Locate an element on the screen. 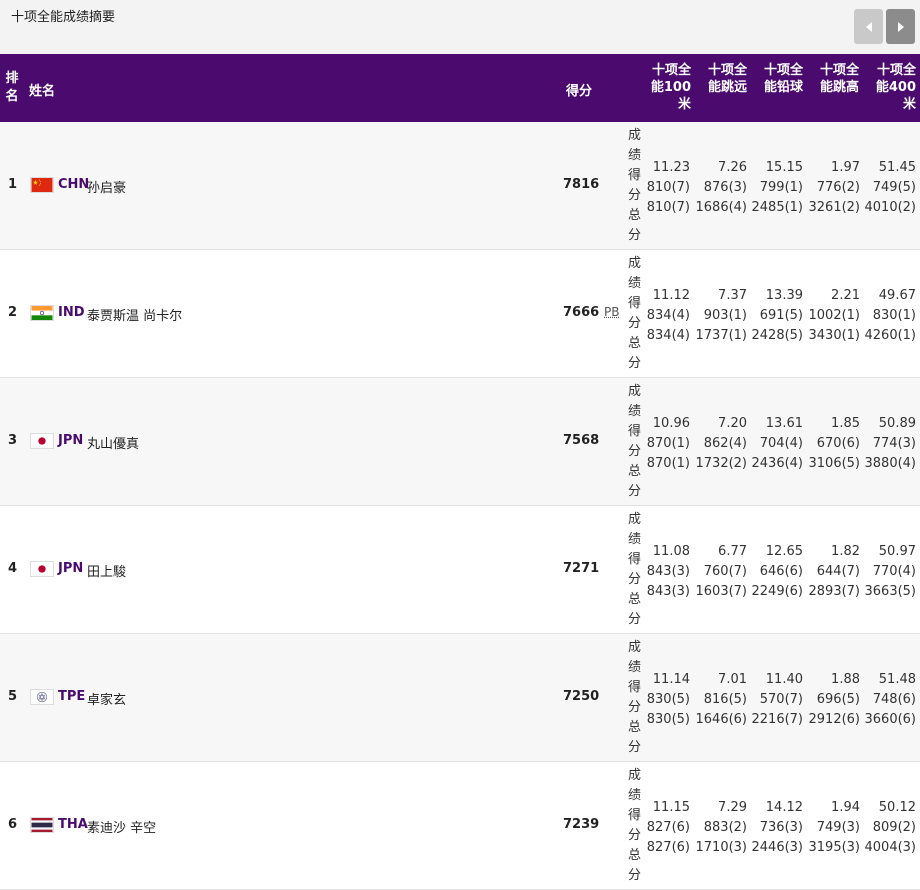  event-points: 883(2) is located at coordinates (725, 827).